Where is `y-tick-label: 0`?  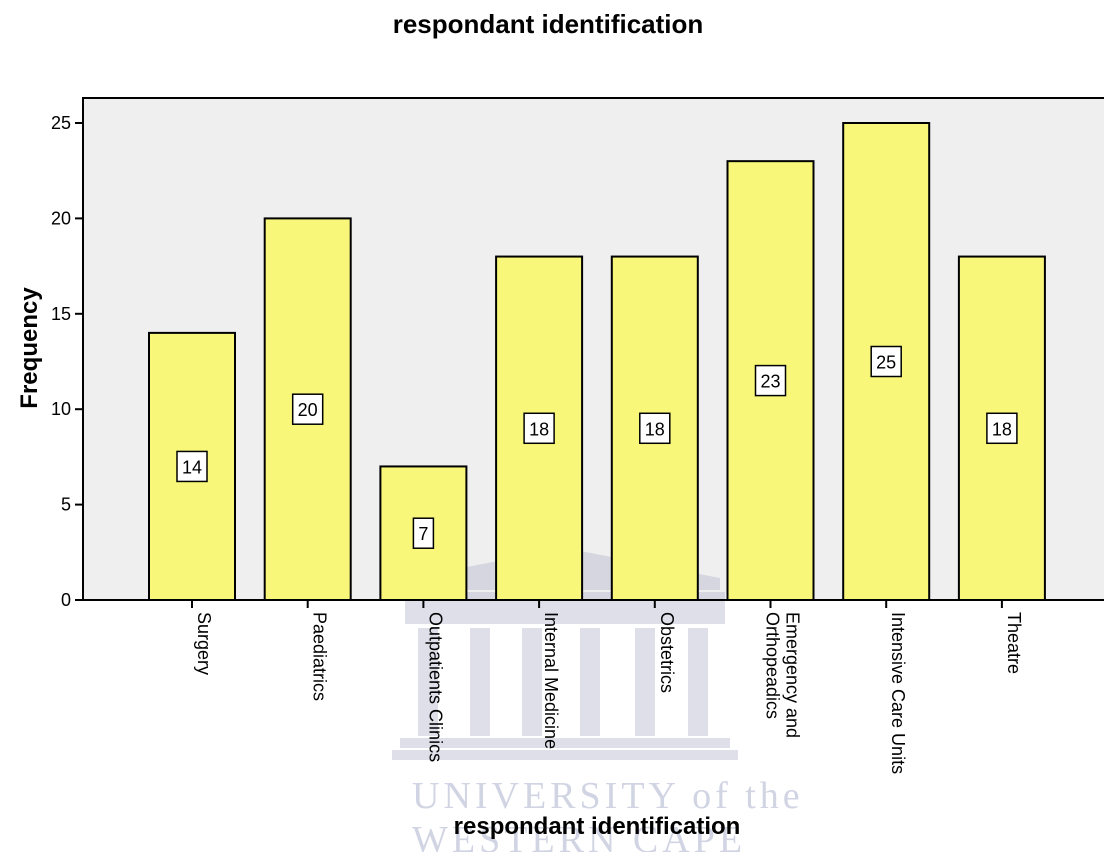 y-tick-label: 0 is located at coordinates (66, 600).